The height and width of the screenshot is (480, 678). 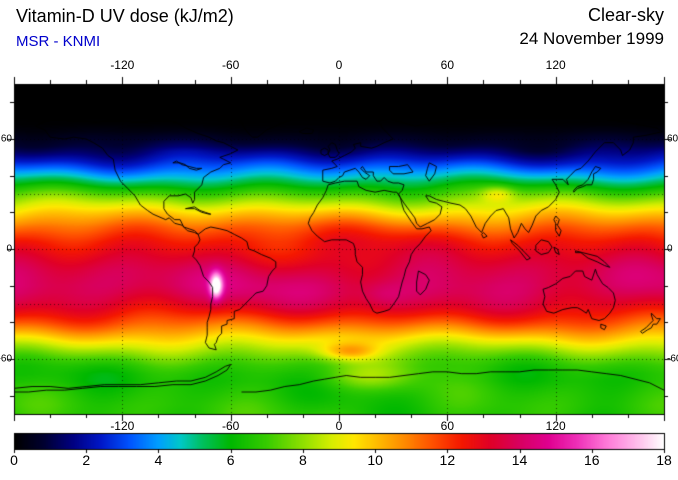 I want to click on lat-tick-label-left: -60, so click(x=6, y=359).